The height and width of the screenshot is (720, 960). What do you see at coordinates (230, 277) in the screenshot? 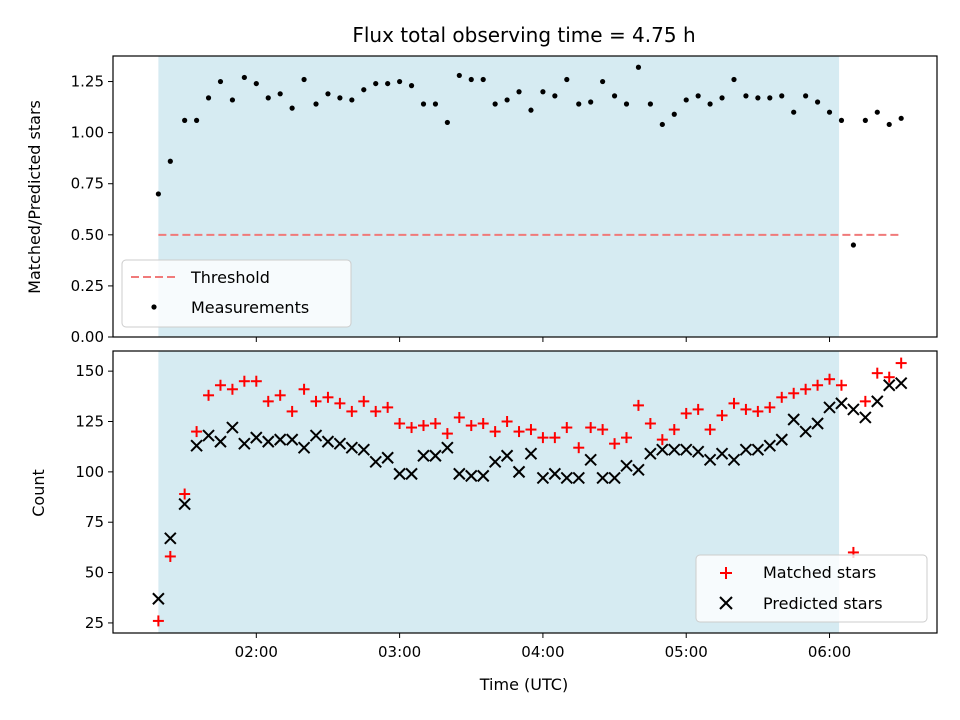
I see `legend-threshold-label: Threshold` at bounding box center [230, 277].